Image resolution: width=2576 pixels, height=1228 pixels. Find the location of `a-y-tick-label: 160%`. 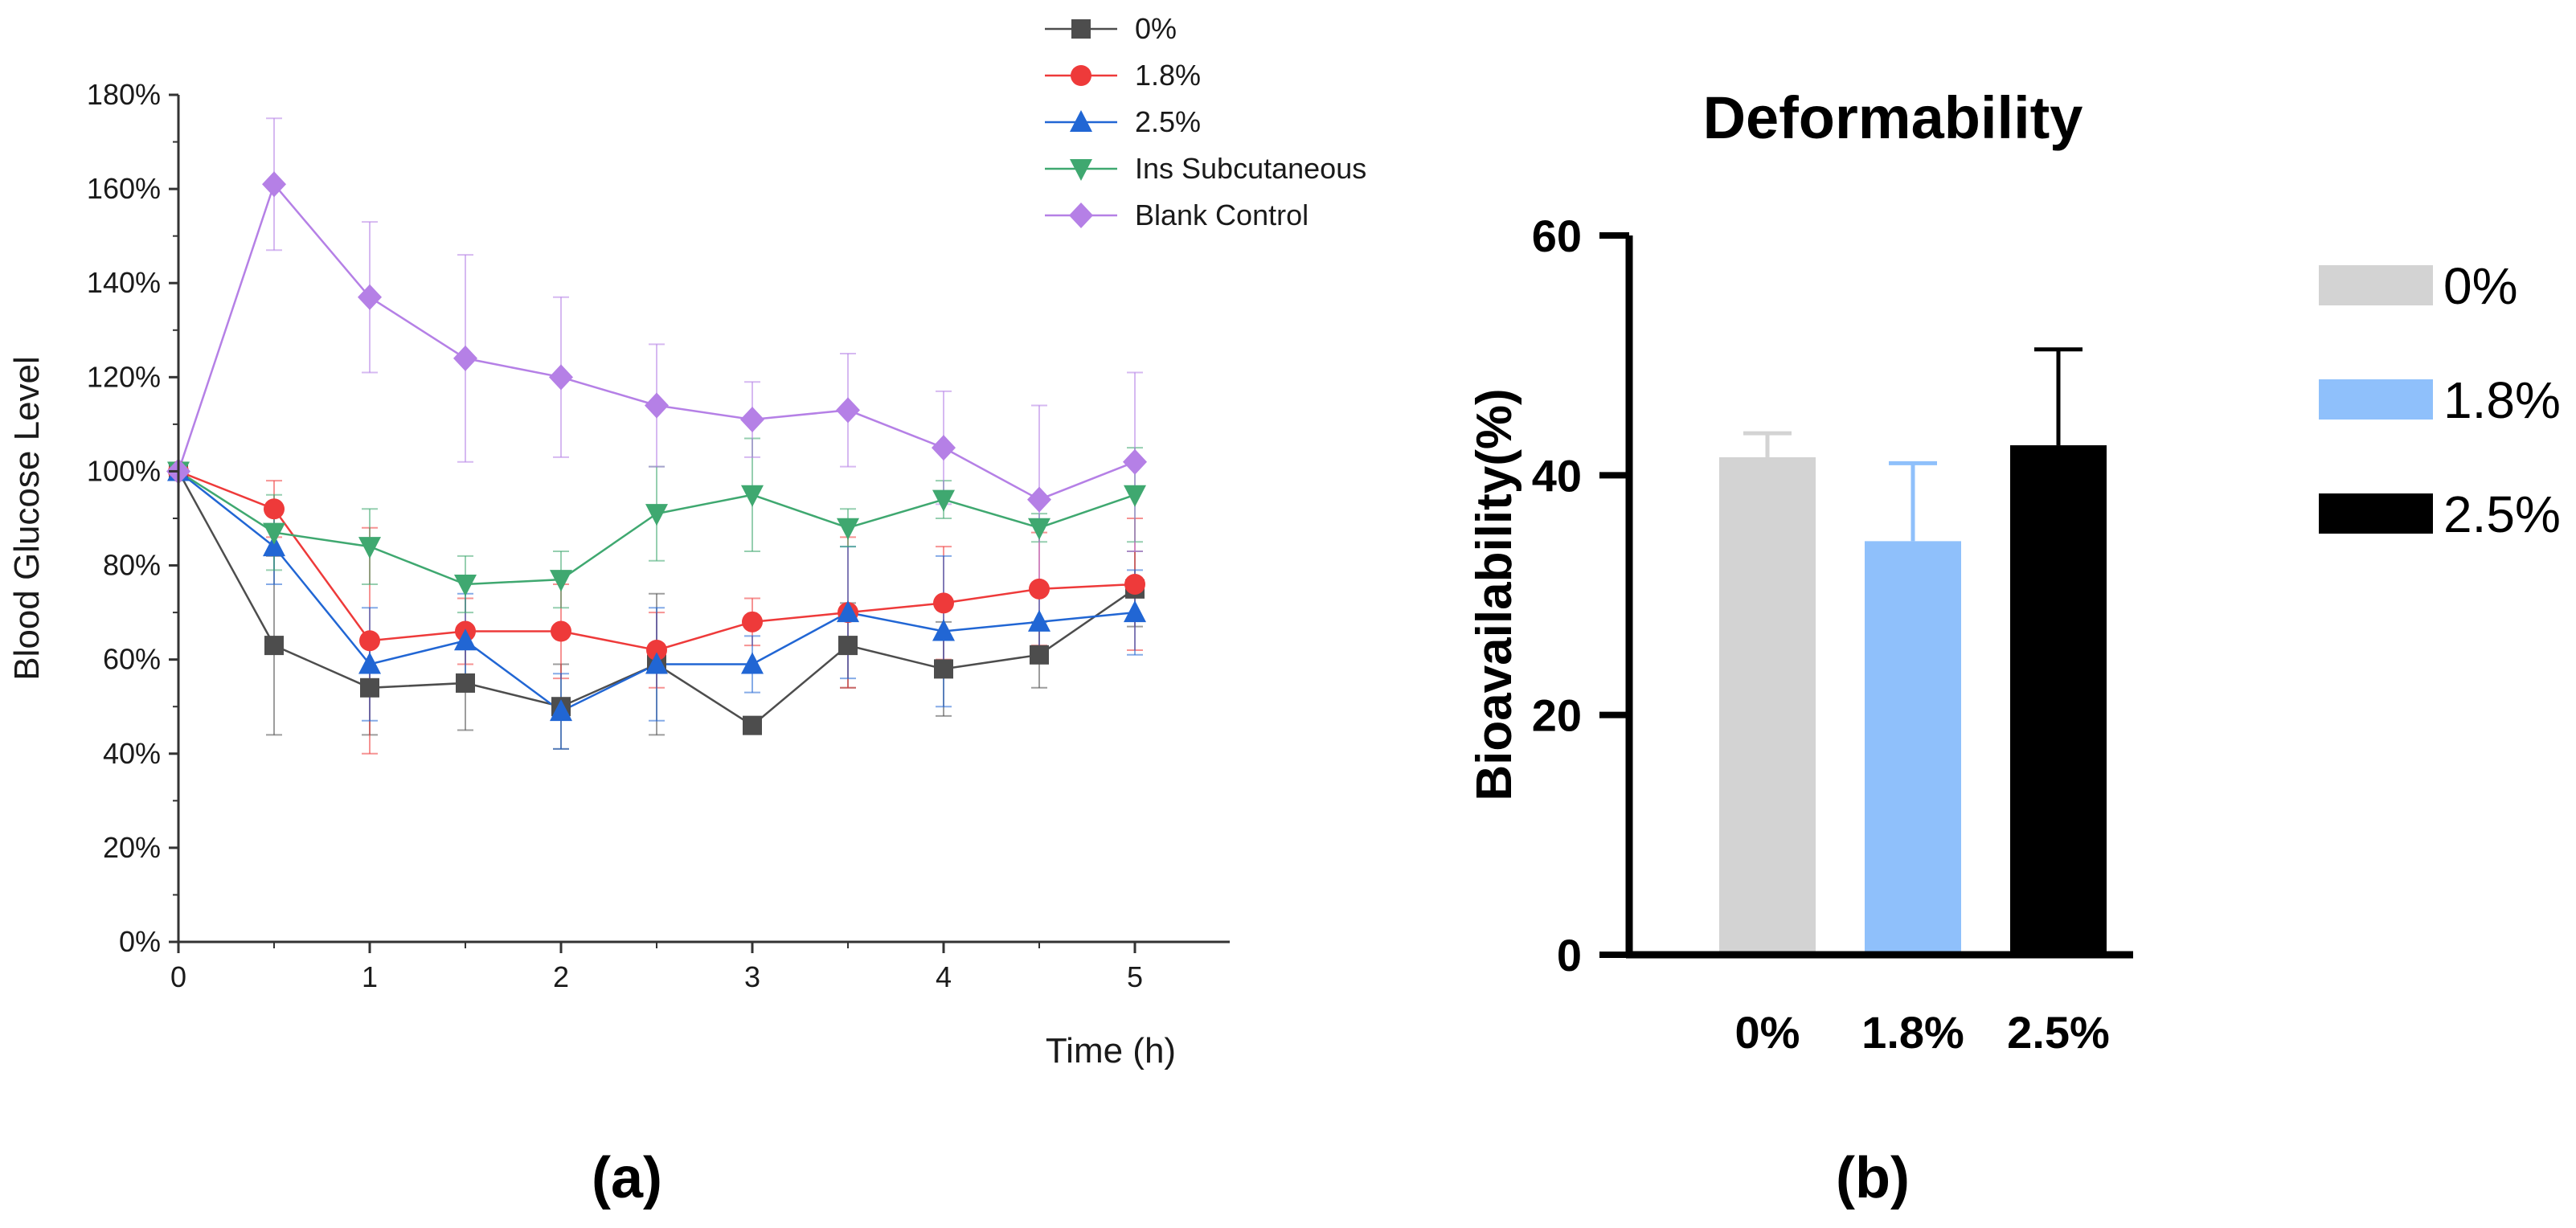

a-y-tick-label: 160% is located at coordinates (124, 189).